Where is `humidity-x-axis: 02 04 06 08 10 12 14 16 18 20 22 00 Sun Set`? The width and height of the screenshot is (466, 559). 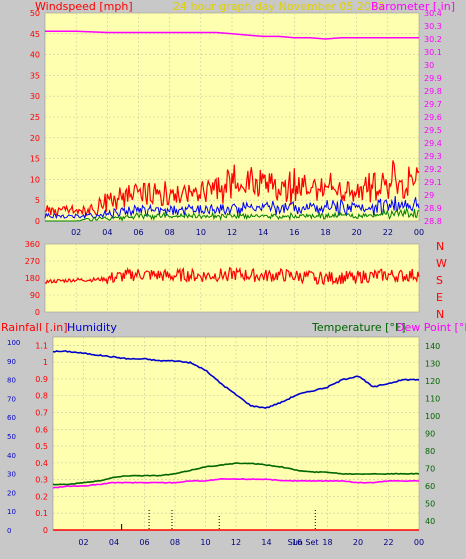 humidity-x-axis: 02 04 06 08 10 12 14 16 18 20 22 00 Sun Set is located at coordinates (251, 542).